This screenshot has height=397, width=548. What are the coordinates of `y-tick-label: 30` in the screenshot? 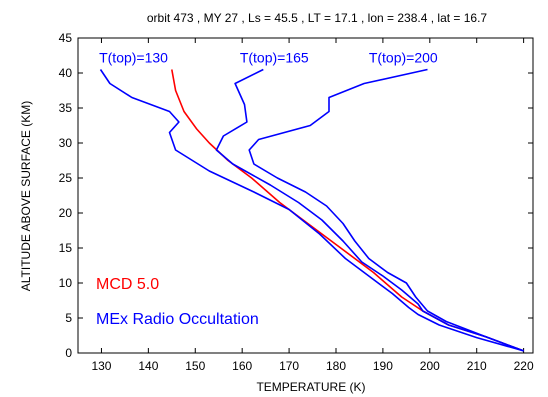 It's located at (66, 143).